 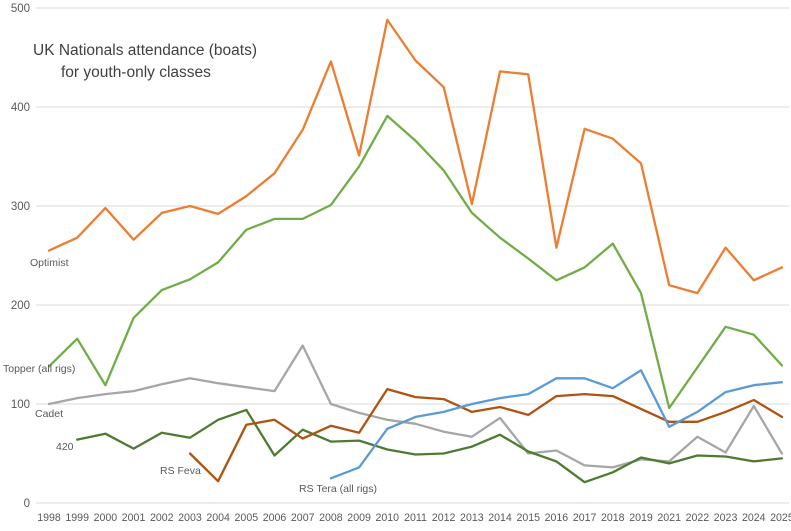 I want to click on x-tick-label-1999: 1999, so click(x=77, y=518).